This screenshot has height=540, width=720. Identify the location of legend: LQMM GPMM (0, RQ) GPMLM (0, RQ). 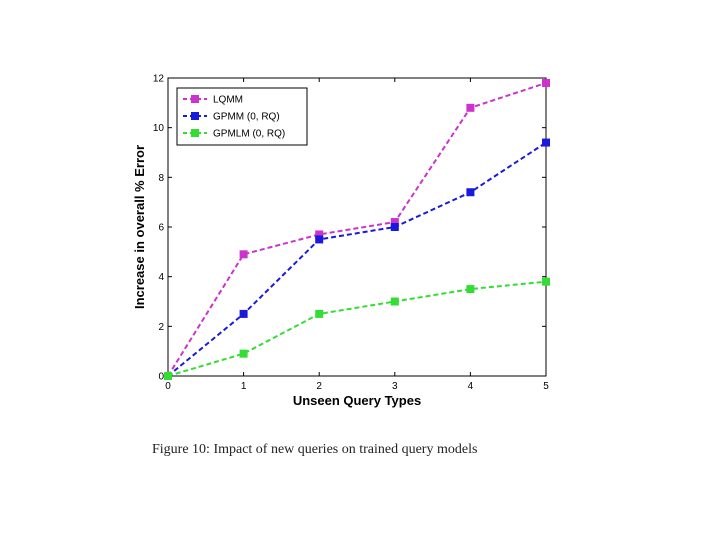
(242, 116).